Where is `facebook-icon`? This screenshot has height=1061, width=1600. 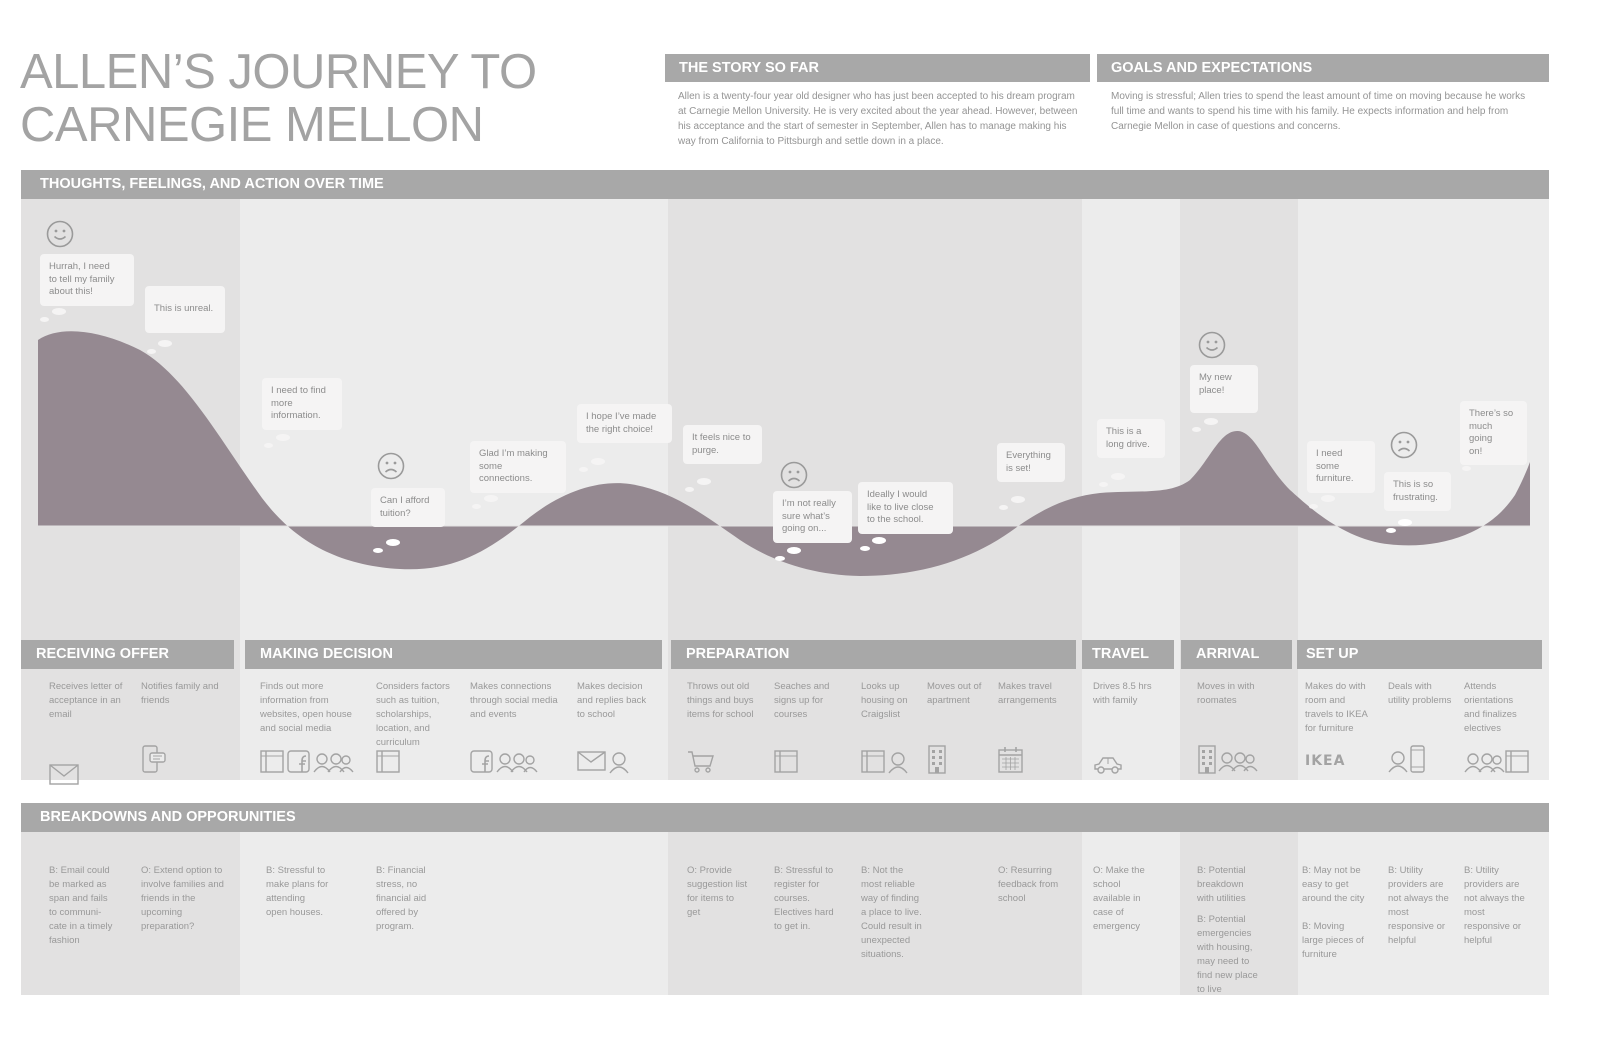 facebook-icon is located at coordinates (298, 761).